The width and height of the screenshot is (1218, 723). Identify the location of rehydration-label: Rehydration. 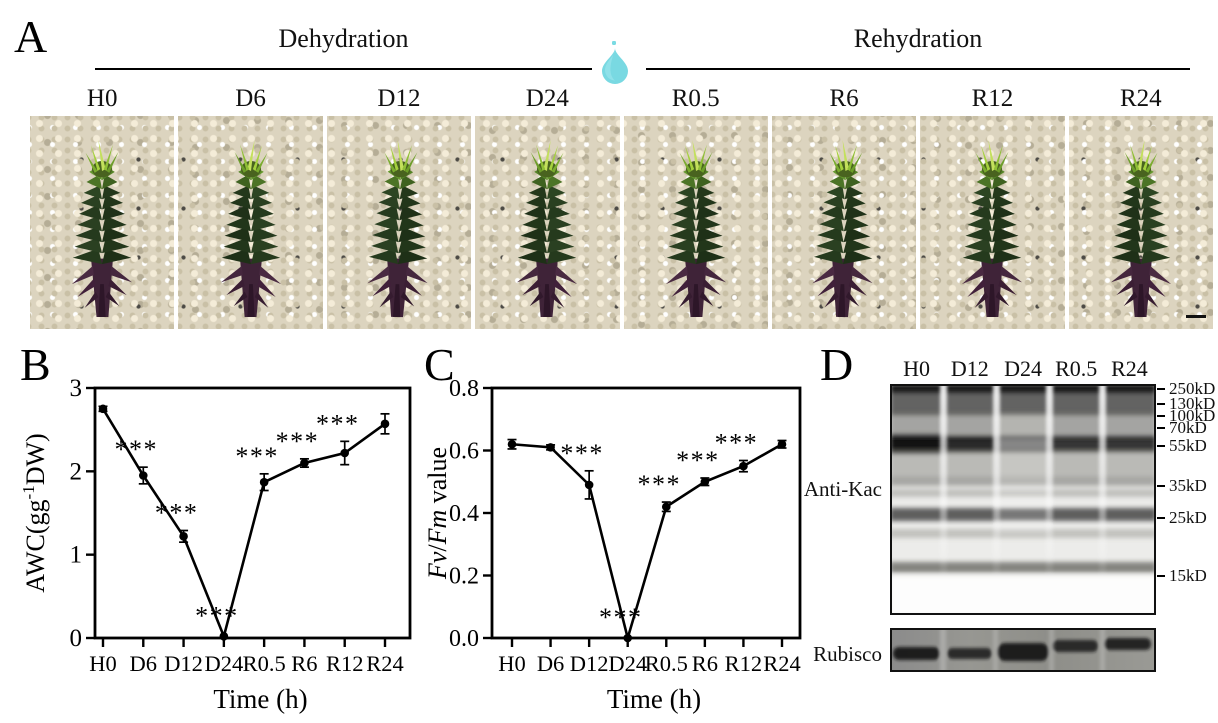
(918, 38).